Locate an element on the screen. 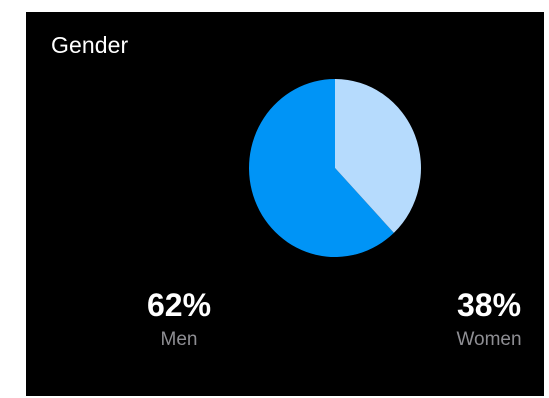  card-title: Gender is located at coordinates (90, 45).